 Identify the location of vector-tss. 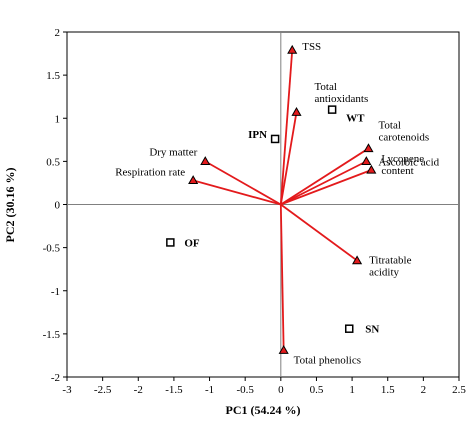
(286, 127).